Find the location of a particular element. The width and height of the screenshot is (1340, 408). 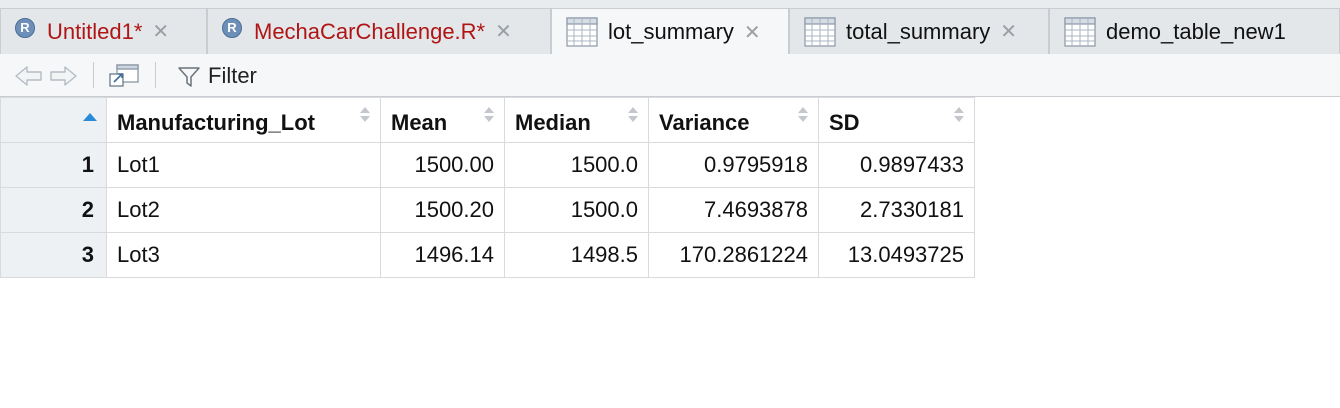

back-arrow-icon is located at coordinates (29, 76).